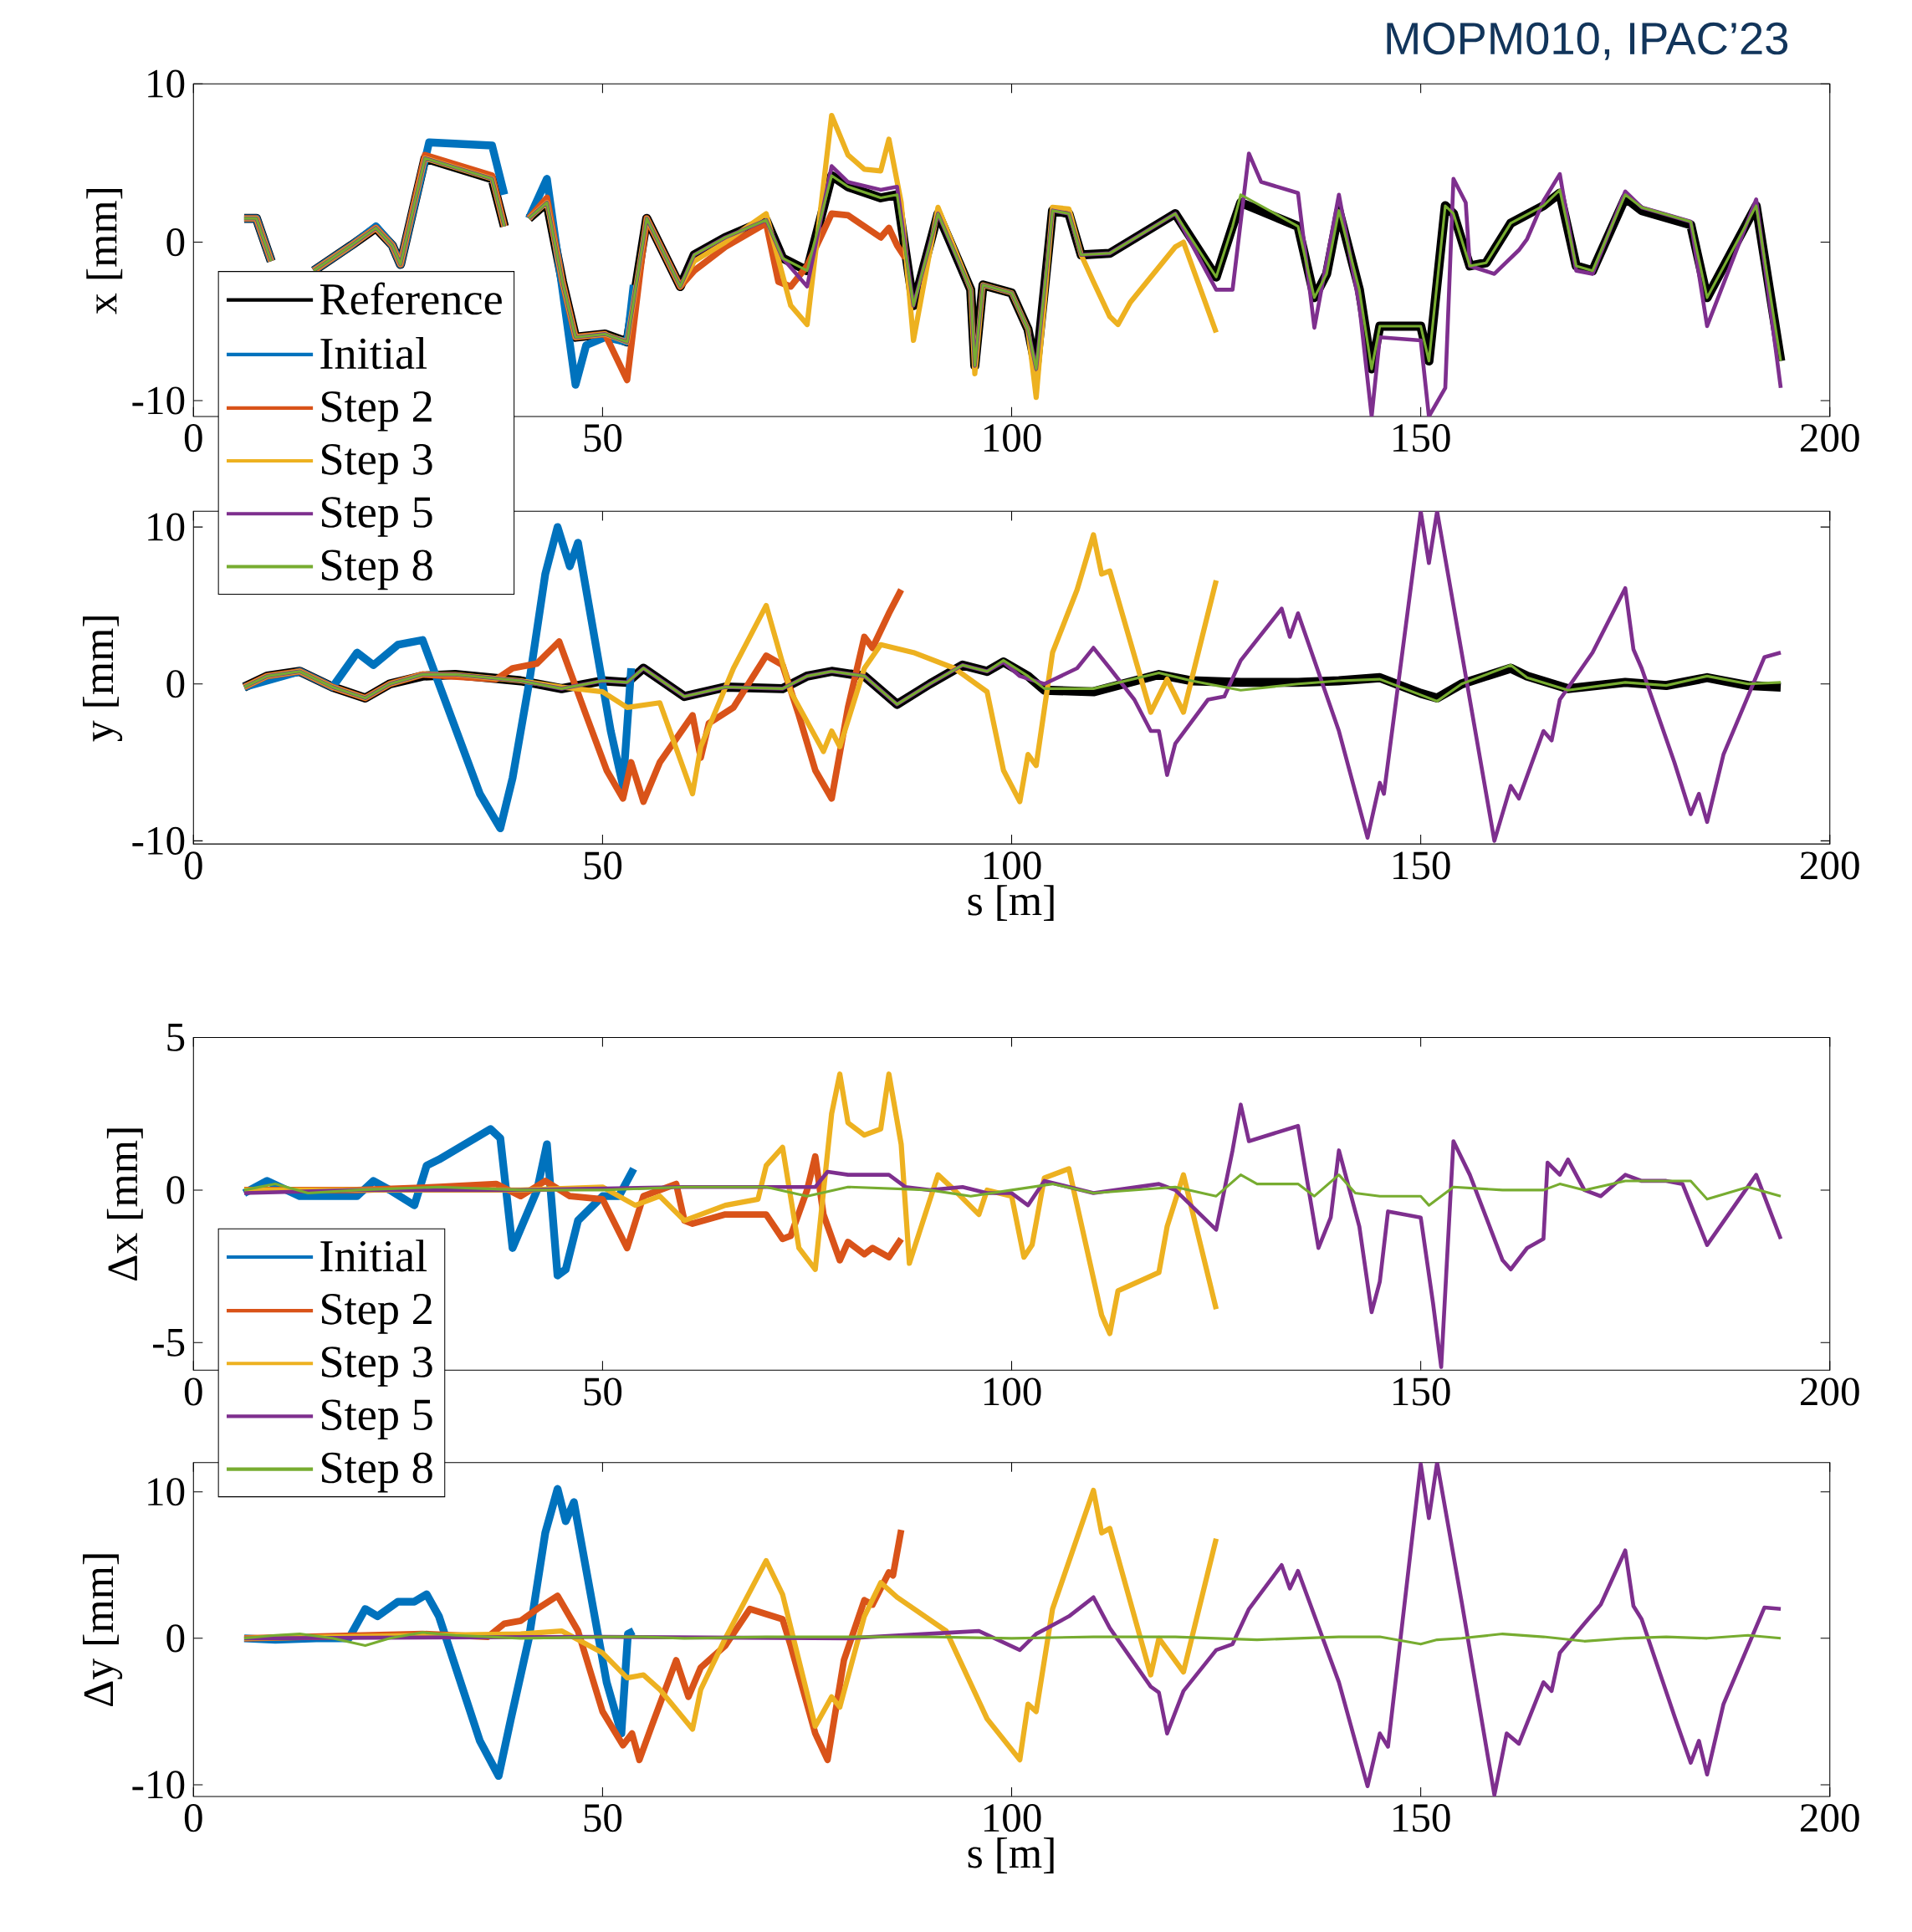  I want to click on y-axis-title: Δy [mm], so click(102, 1630).